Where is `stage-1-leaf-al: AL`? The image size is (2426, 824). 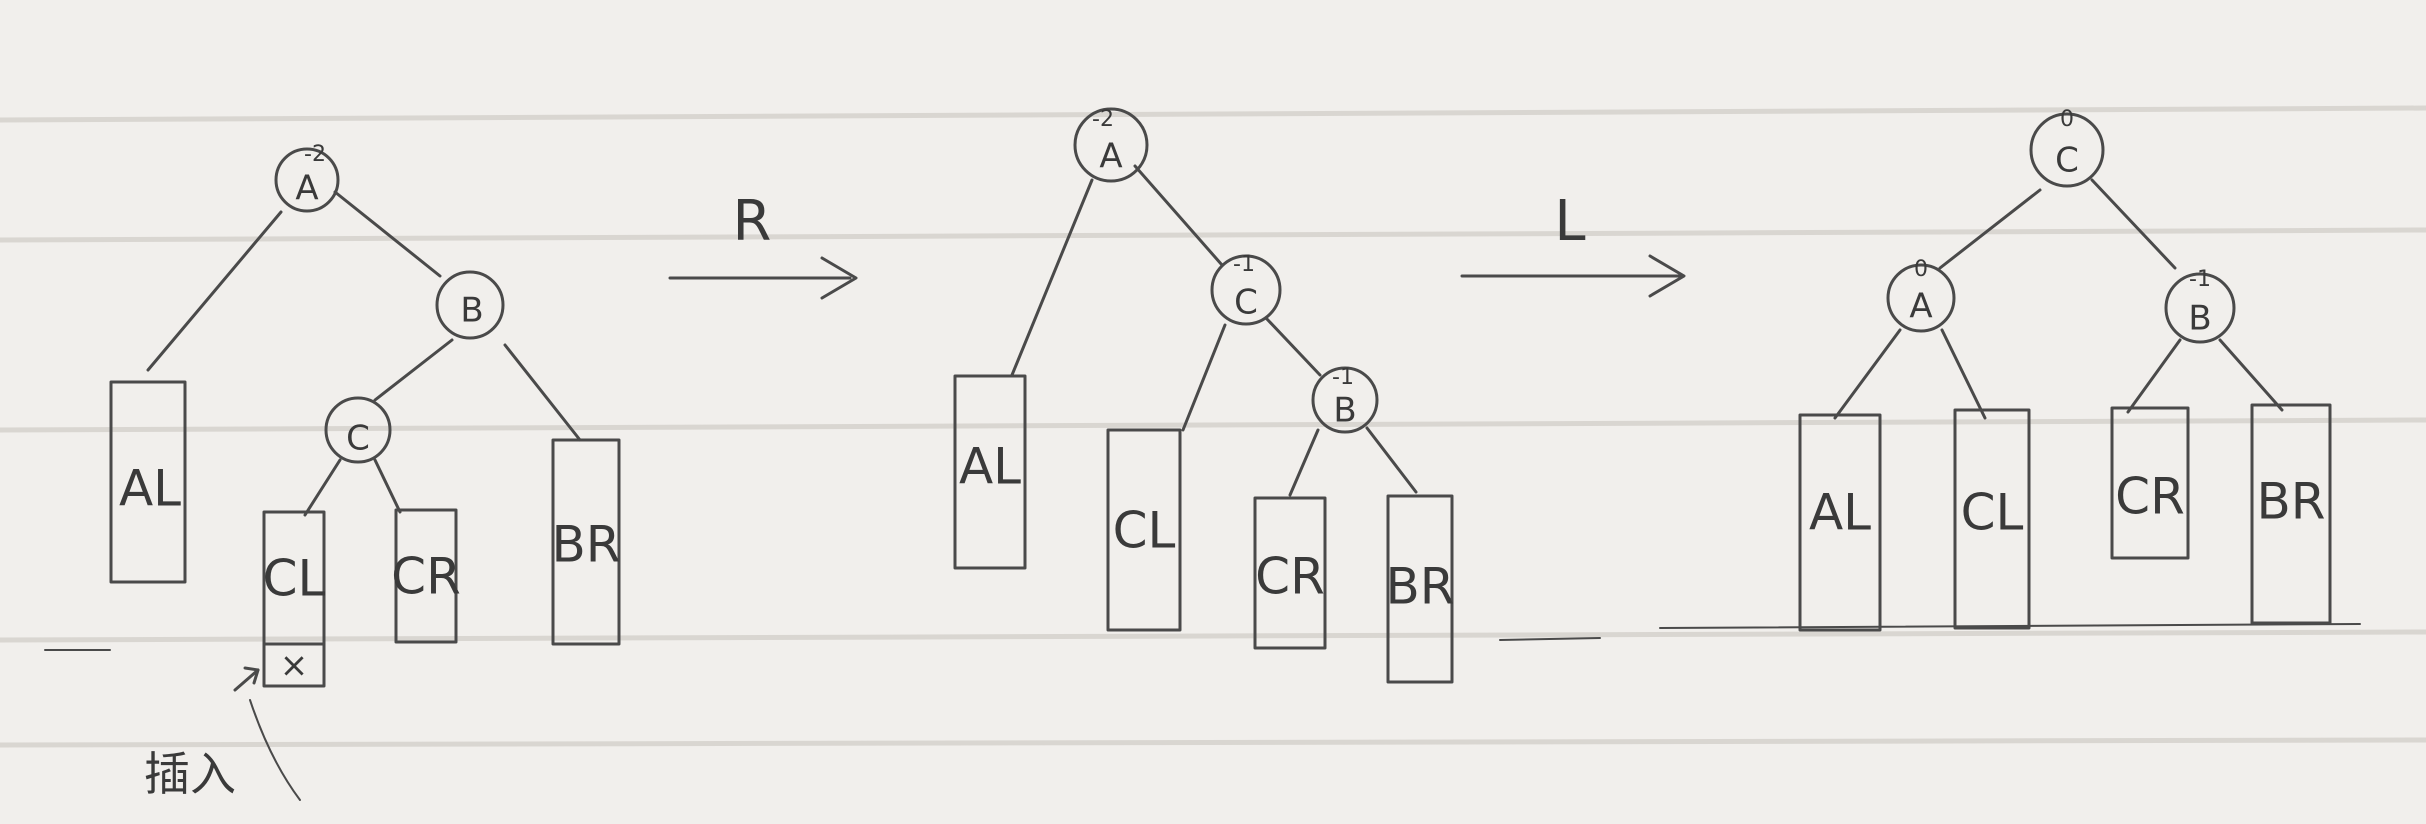
stage-1-leaf-al: AL is located at coordinates (148, 482).